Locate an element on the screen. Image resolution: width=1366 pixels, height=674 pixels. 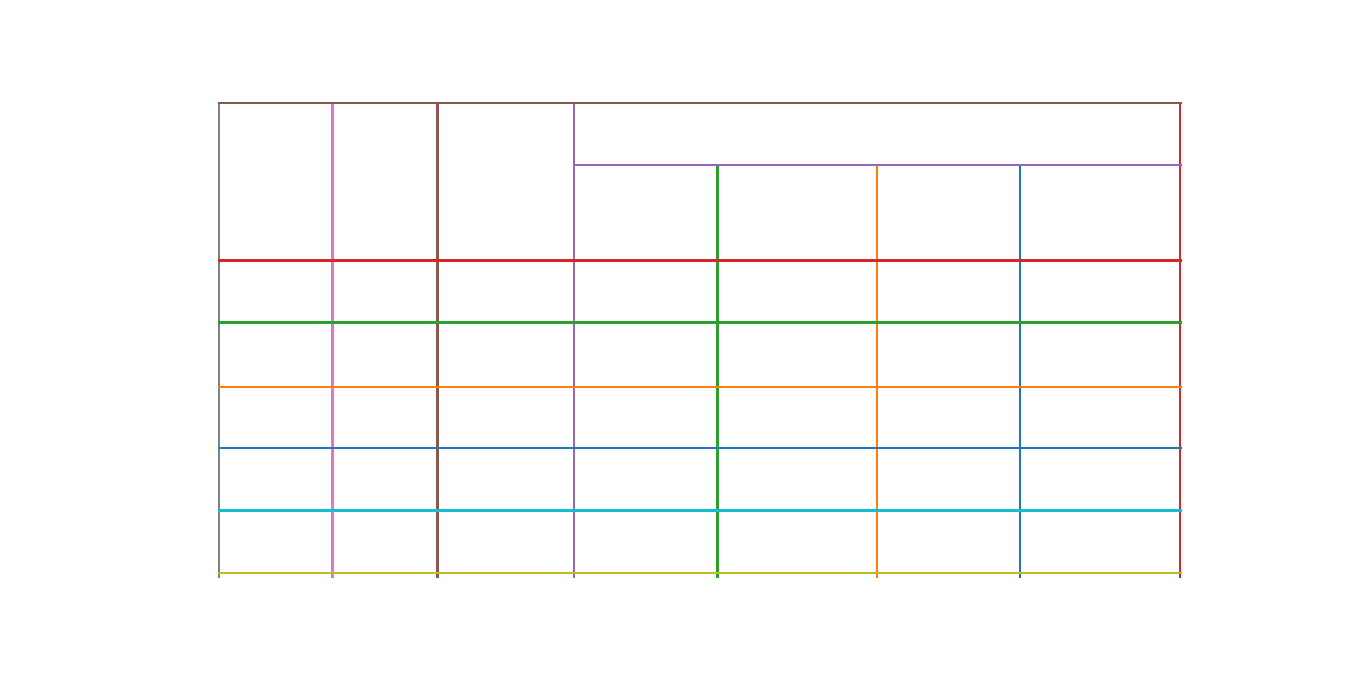
vline-blue is located at coordinates (1020, 371).